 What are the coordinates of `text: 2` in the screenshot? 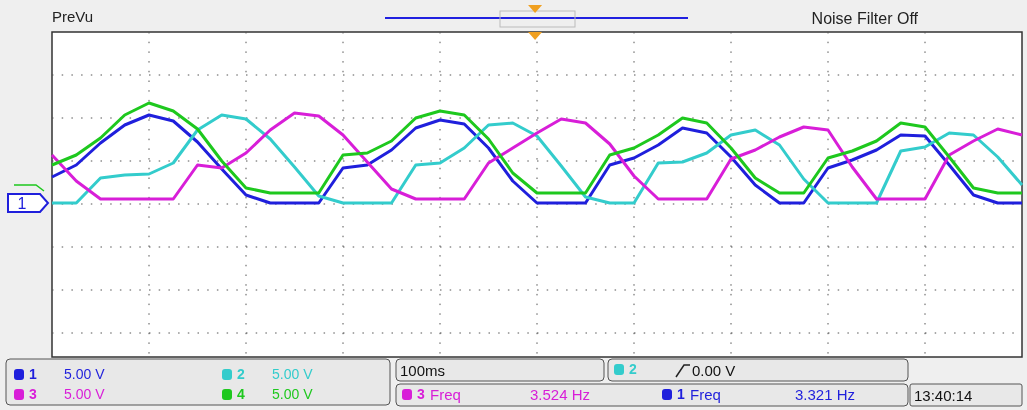 It's located at (241, 374).